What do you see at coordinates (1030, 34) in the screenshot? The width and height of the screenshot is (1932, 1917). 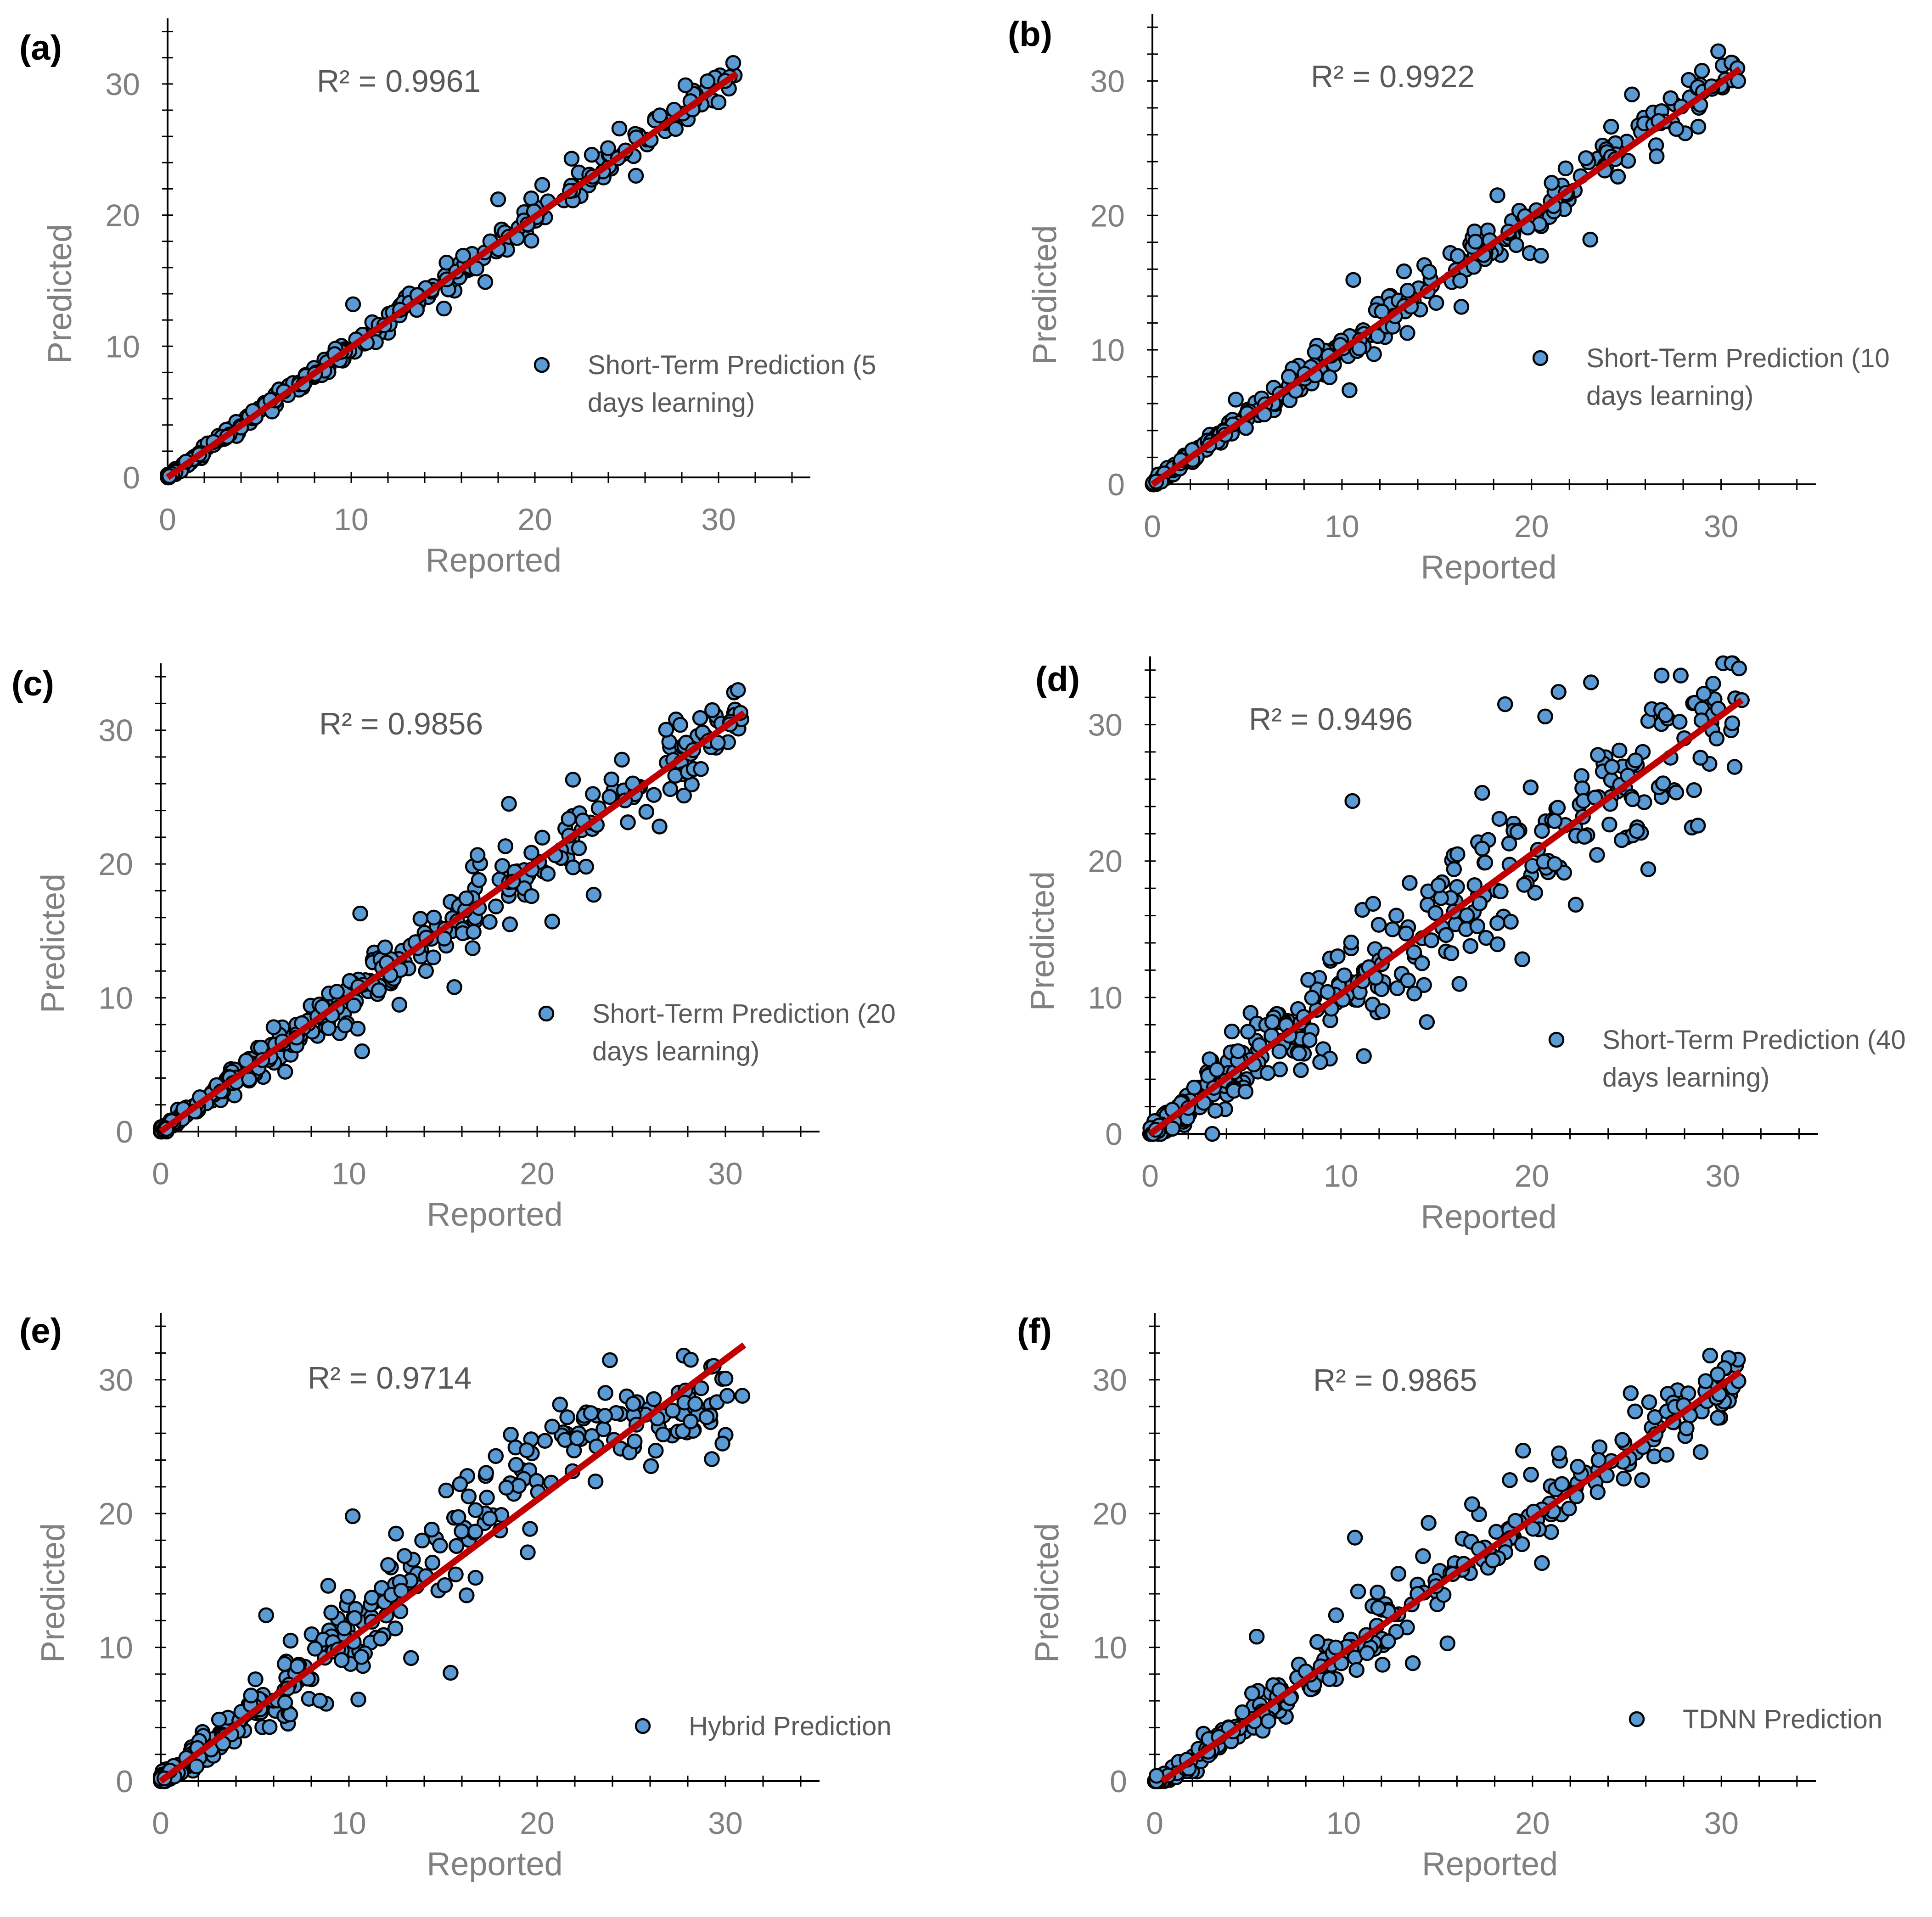 I see `panel-label: (b)` at bounding box center [1030, 34].